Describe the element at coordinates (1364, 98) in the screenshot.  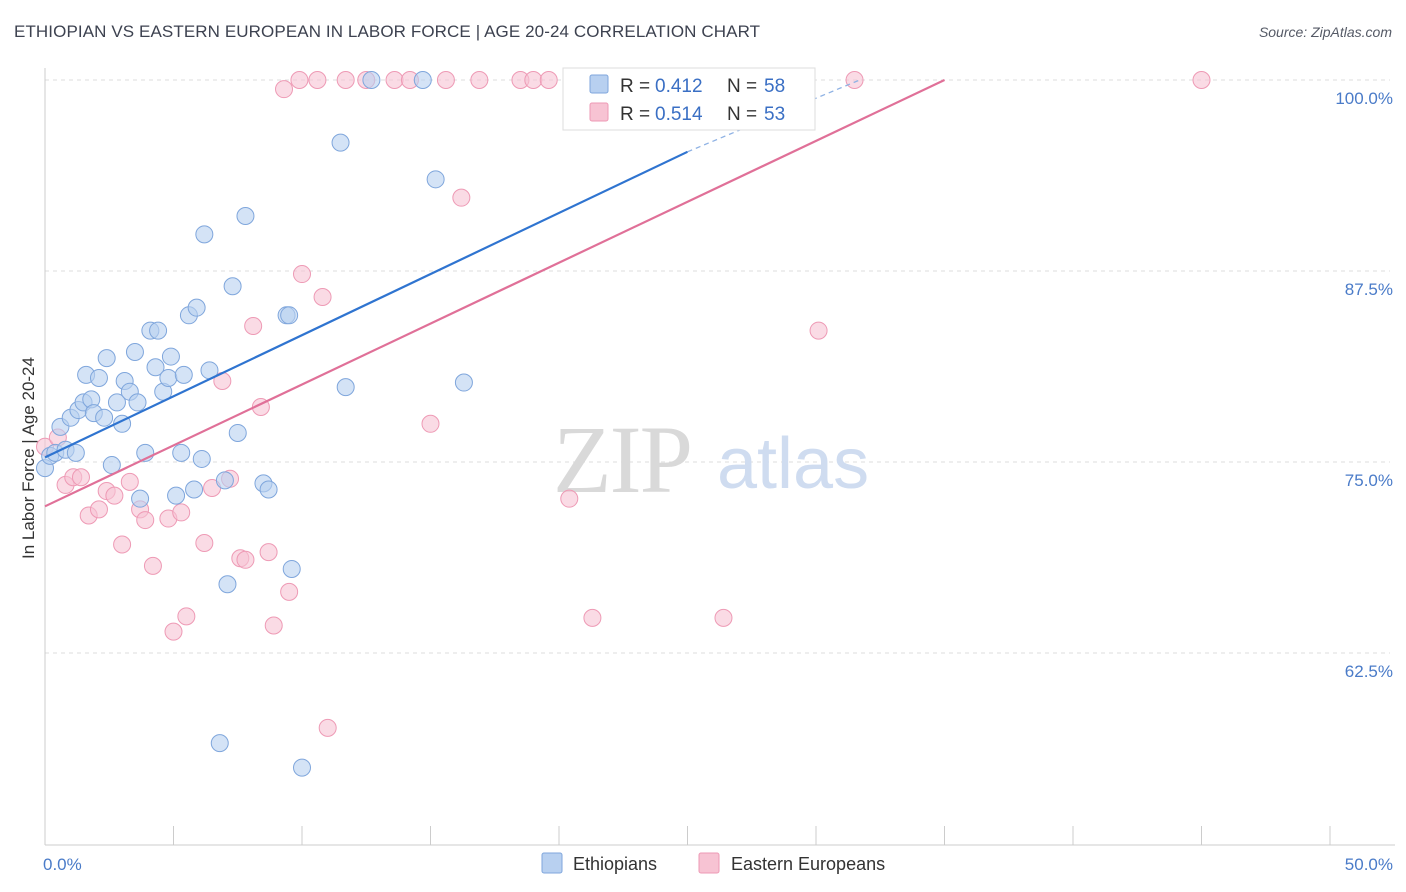
I see `y-tick-label-3: 100.0%` at that location.